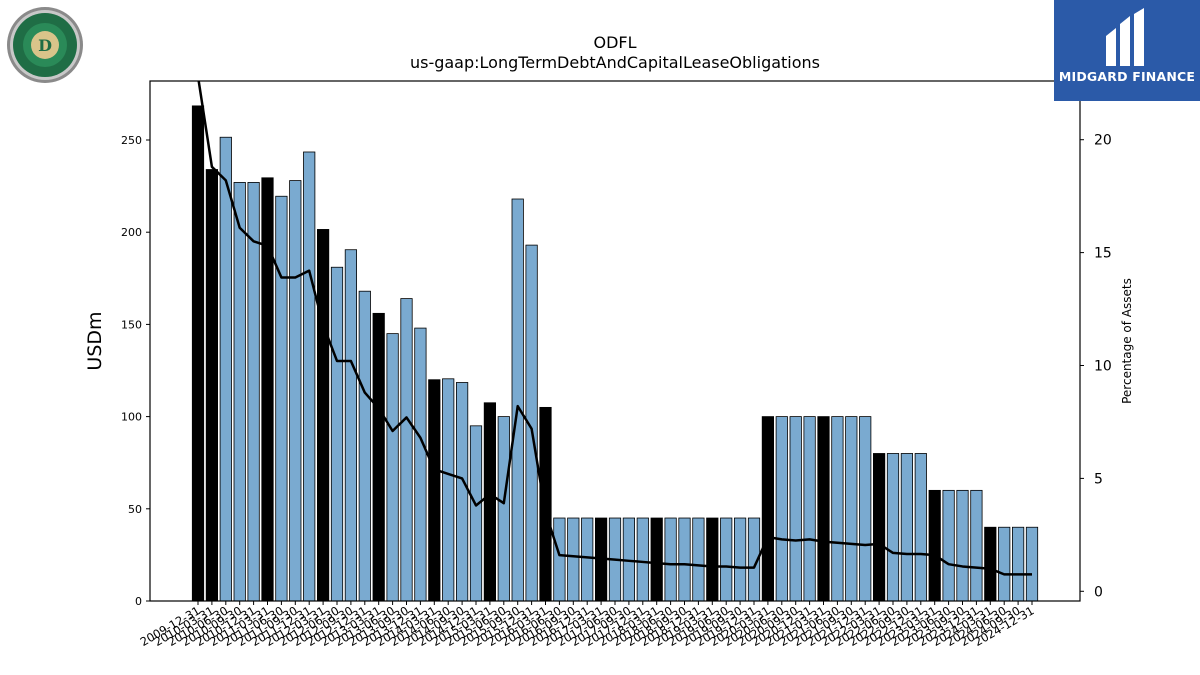 The width and height of the screenshot is (1200, 675). Describe the element at coordinates (614, 42) in the screenshot. I see `chart-title: ODFL` at that location.